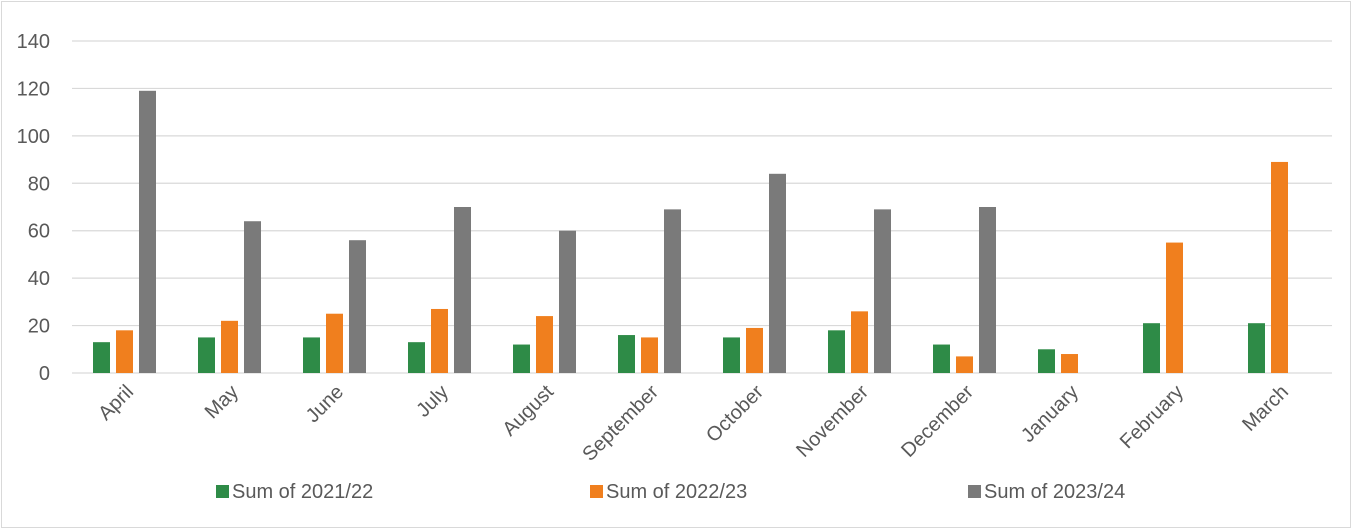 The image size is (1354, 531). Describe the element at coordinates (1152, 417) in the screenshot. I see `x-tick-label: February` at that location.